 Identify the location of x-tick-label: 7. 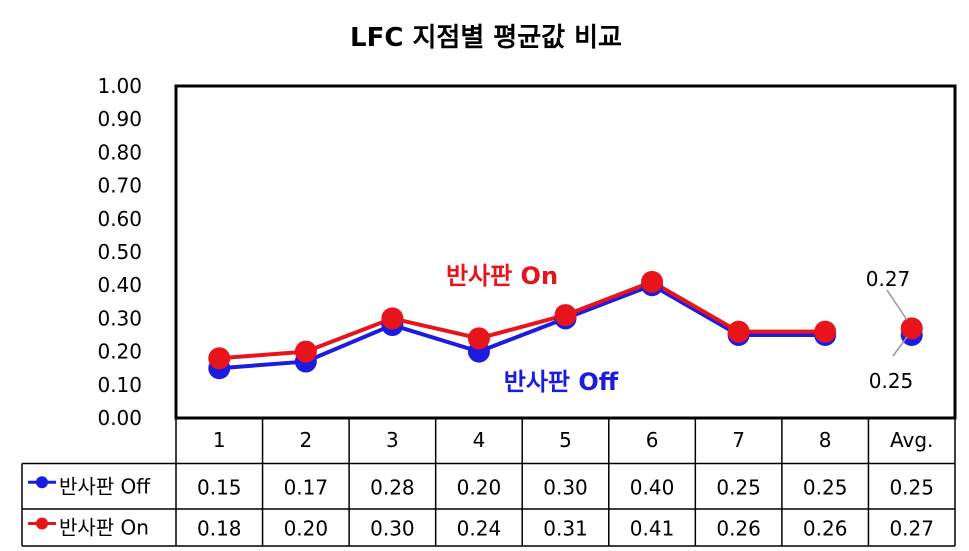
(738, 440).